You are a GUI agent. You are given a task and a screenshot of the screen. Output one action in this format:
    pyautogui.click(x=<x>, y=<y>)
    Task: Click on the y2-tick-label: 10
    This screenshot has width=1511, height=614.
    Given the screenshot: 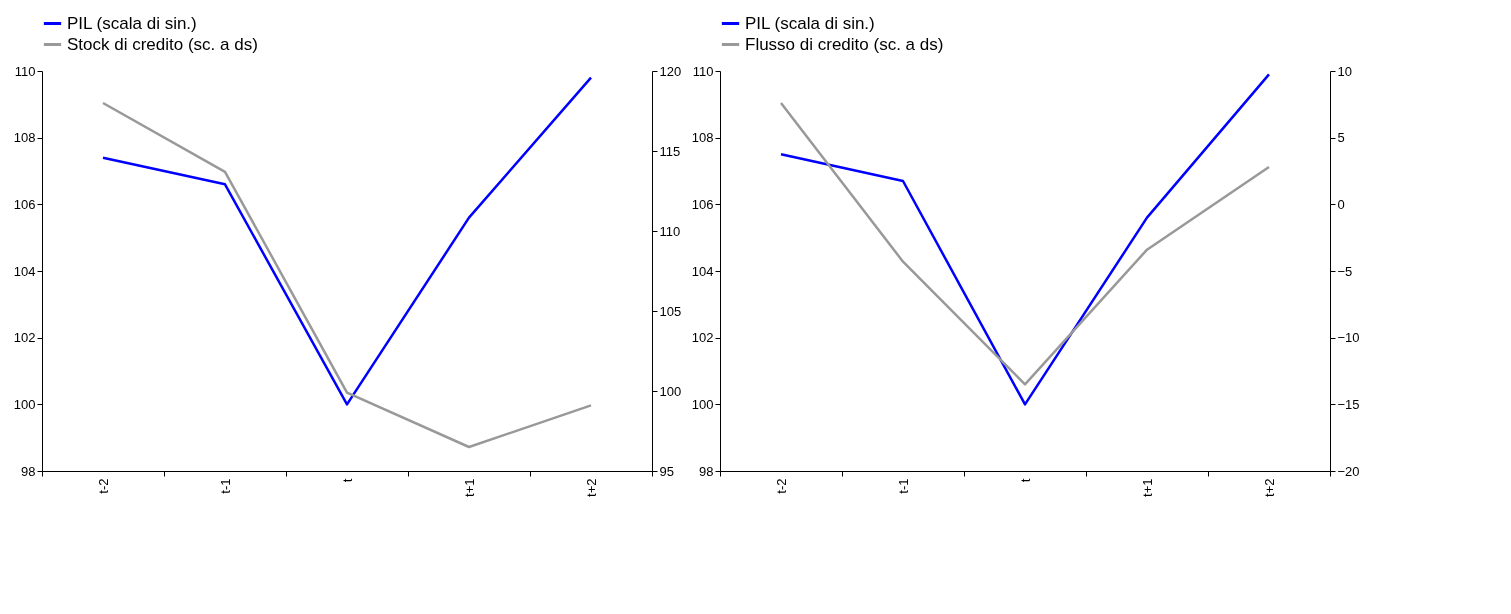 What is the action you would take?
    pyautogui.click(x=1344, y=71)
    